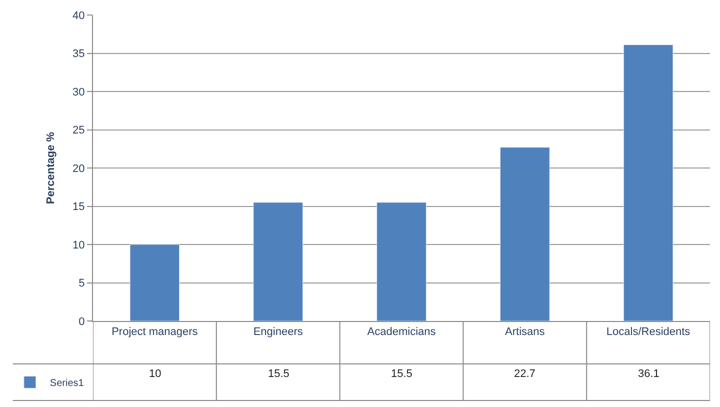 The height and width of the screenshot is (407, 720). What do you see at coordinates (78, 245) in the screenshot?
I see `y-tick-label: 10` at bounding box center [78, 245].